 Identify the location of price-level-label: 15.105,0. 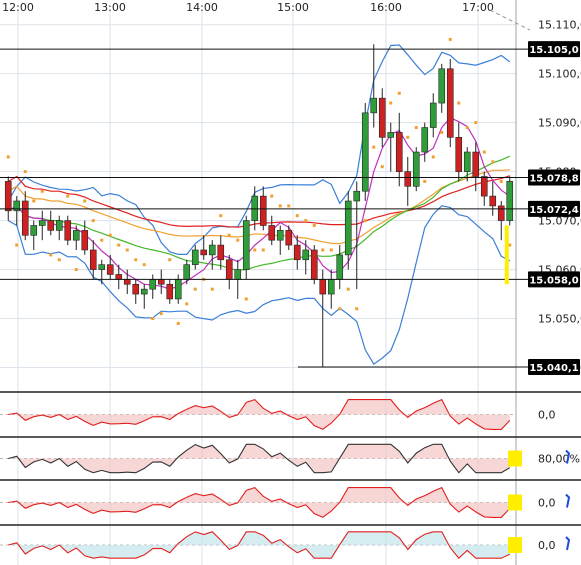
(553, 50).